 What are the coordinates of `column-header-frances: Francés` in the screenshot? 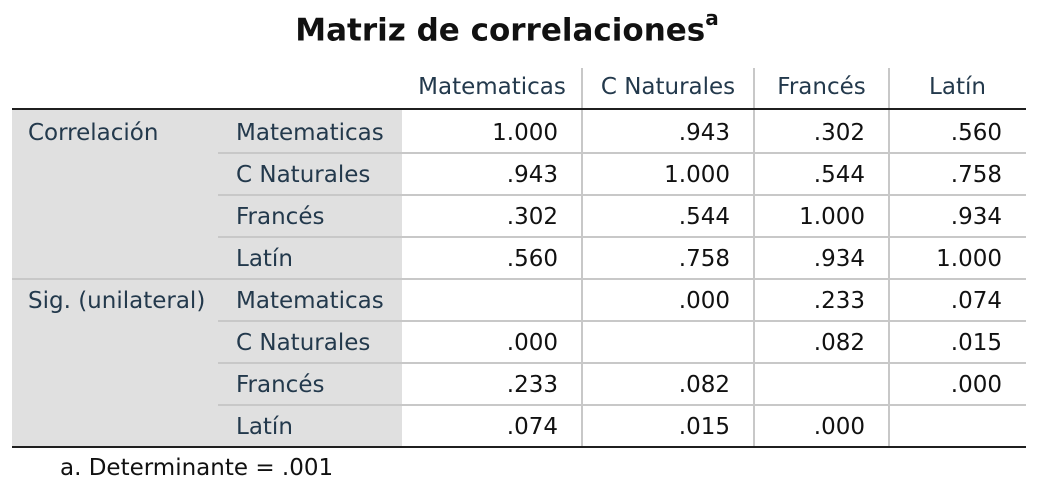 It's located at (821, 87).